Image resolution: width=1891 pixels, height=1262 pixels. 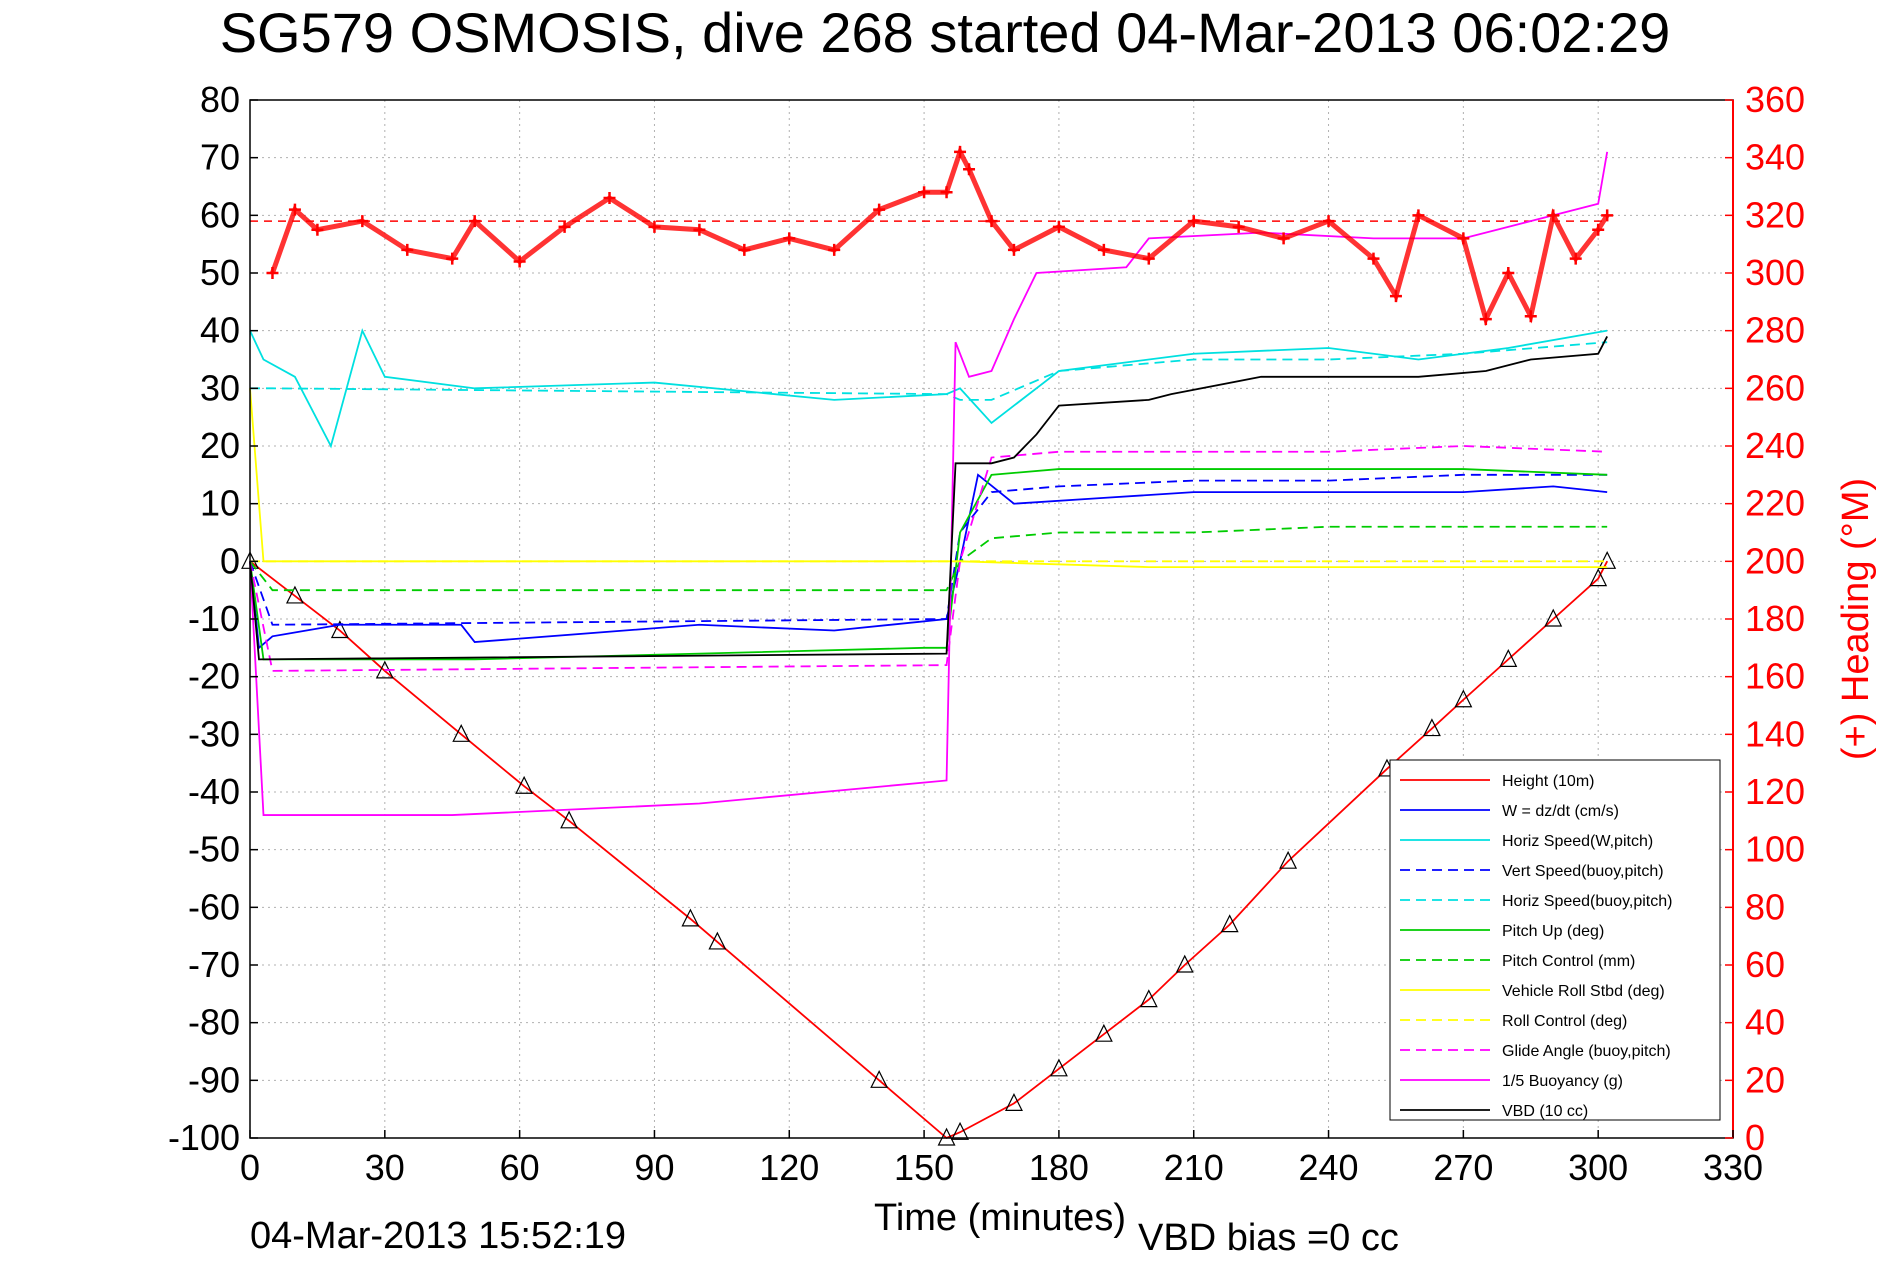 What do you see at coordinates (1564, 1021) in the screenshot?
I see `legend-label: Roll Control (deg)` at bounding box center [1564, 1021].